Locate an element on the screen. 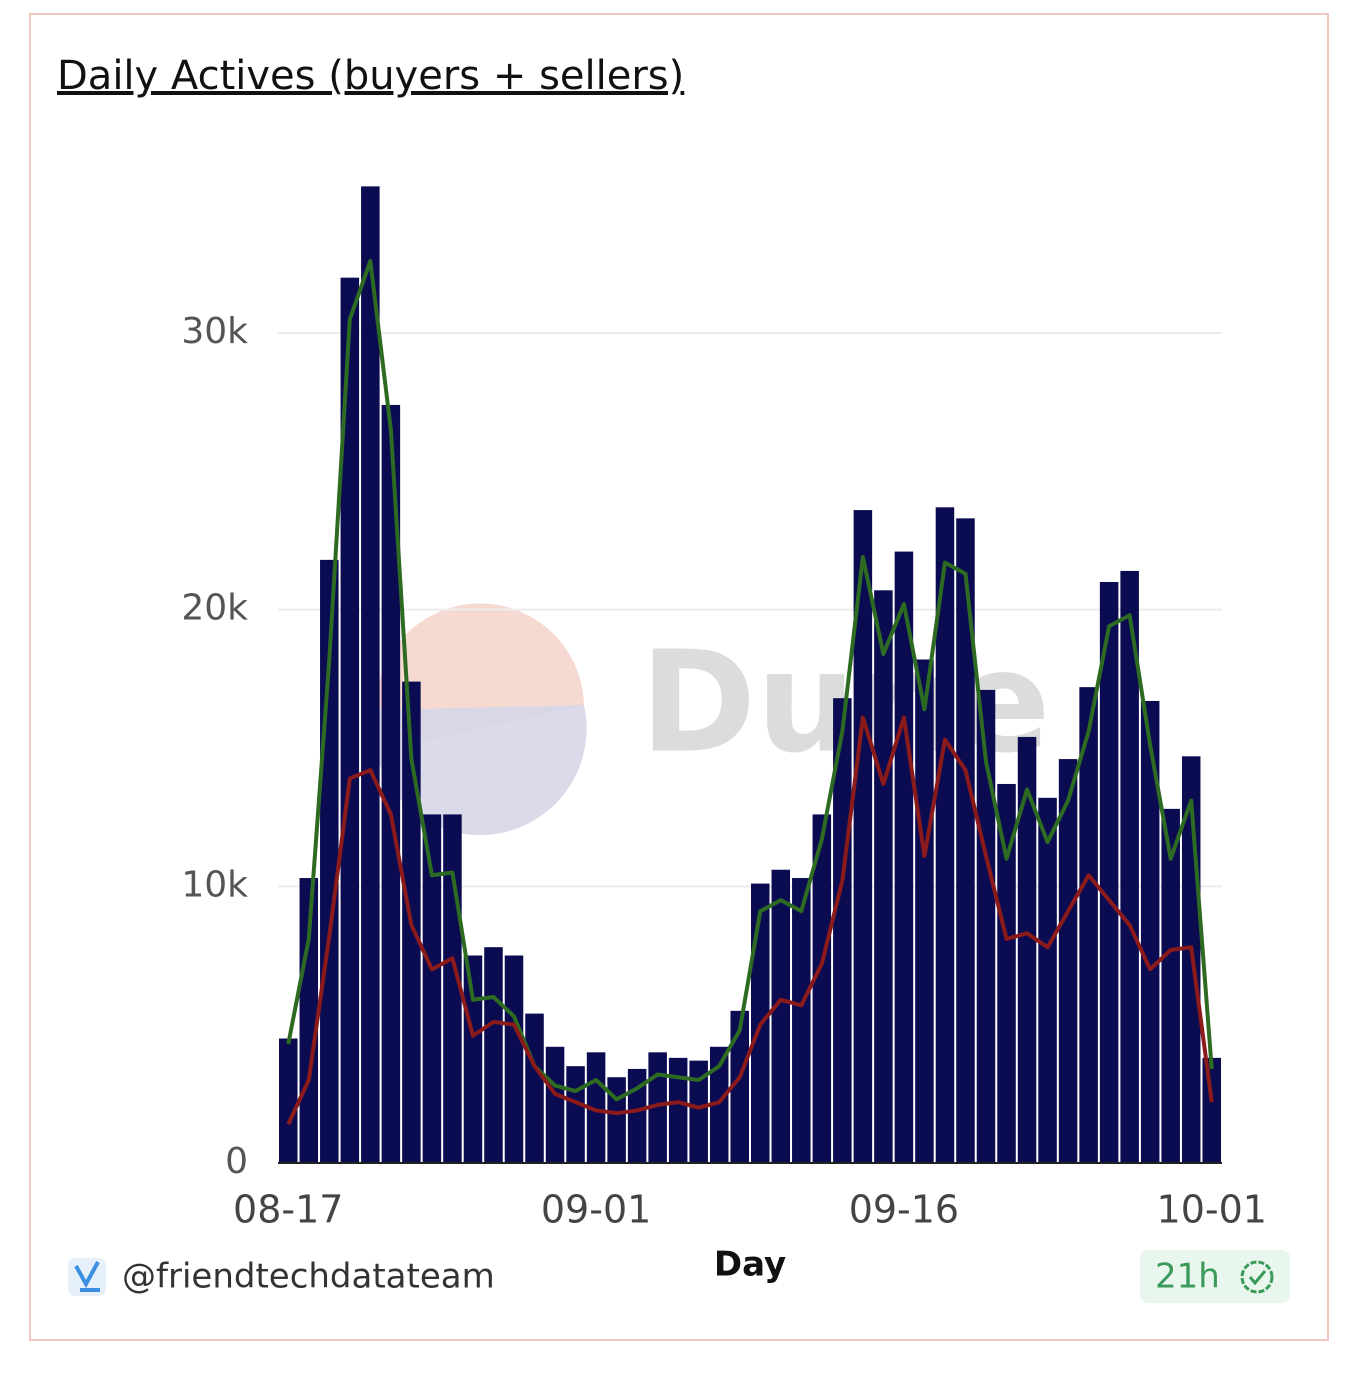 The image size is (1362, 1395). y-tick-label: 30k is located at coordinates (214, 331).